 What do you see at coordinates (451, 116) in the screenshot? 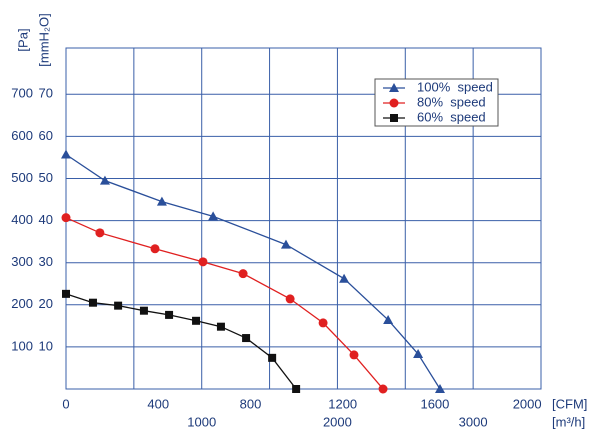
I see `legend-label: 60% speed` at bounding box center [451, 116].